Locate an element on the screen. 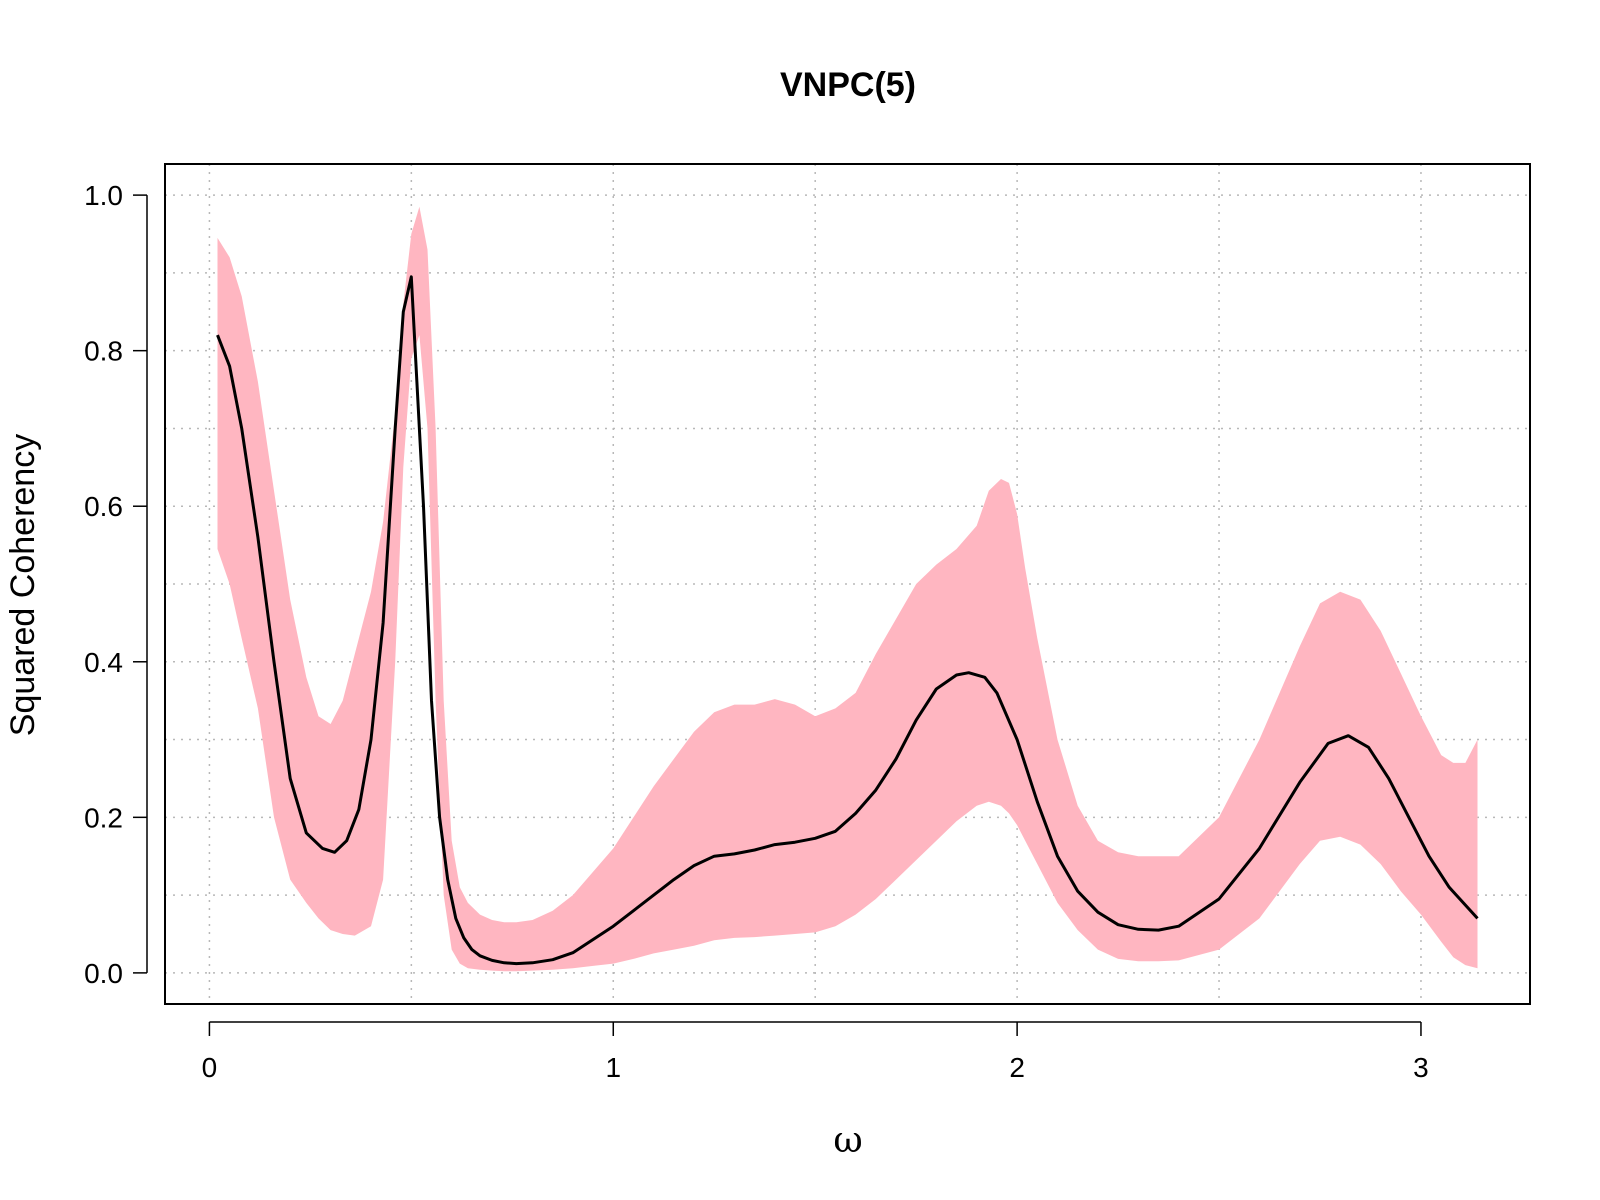 Image resolution: width=1600 pixels, height=1200 pixels. y-tick-label-4: 0.8 is located at coordinates (103, 351).